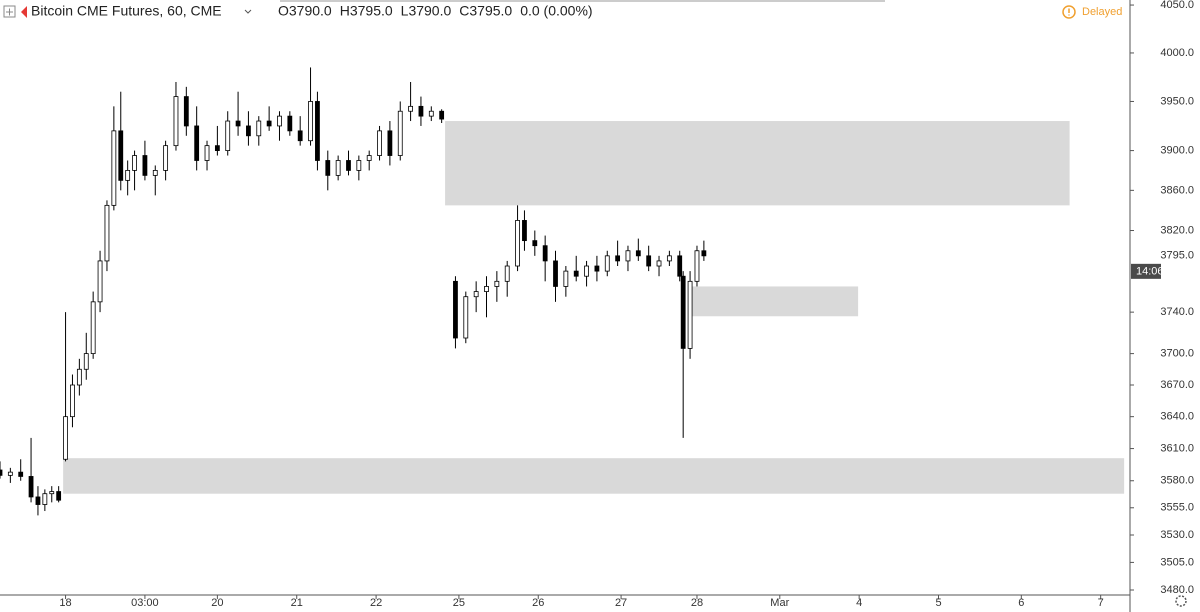  Describe the element at coordinates (1177, 230) in the screenshot. I see `y-tick-label: 3820.0` at that location.